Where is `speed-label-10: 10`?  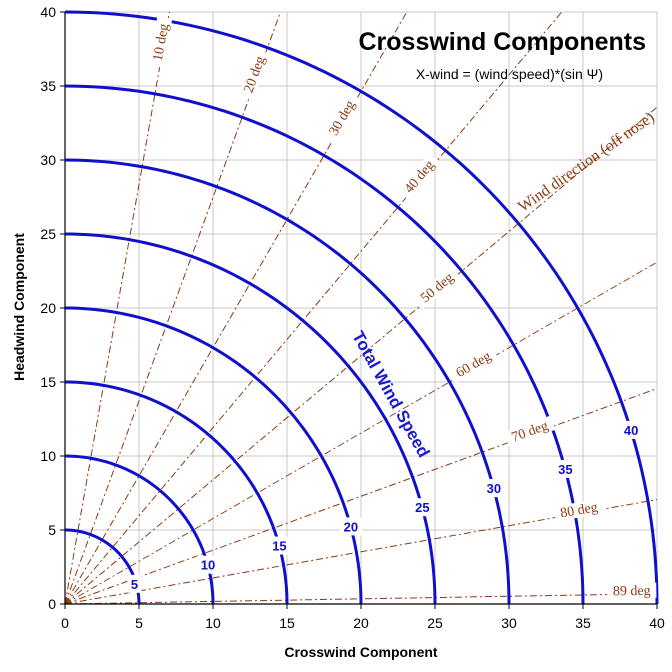 speed-label-10: 10 is located at coordinates (208, 565).